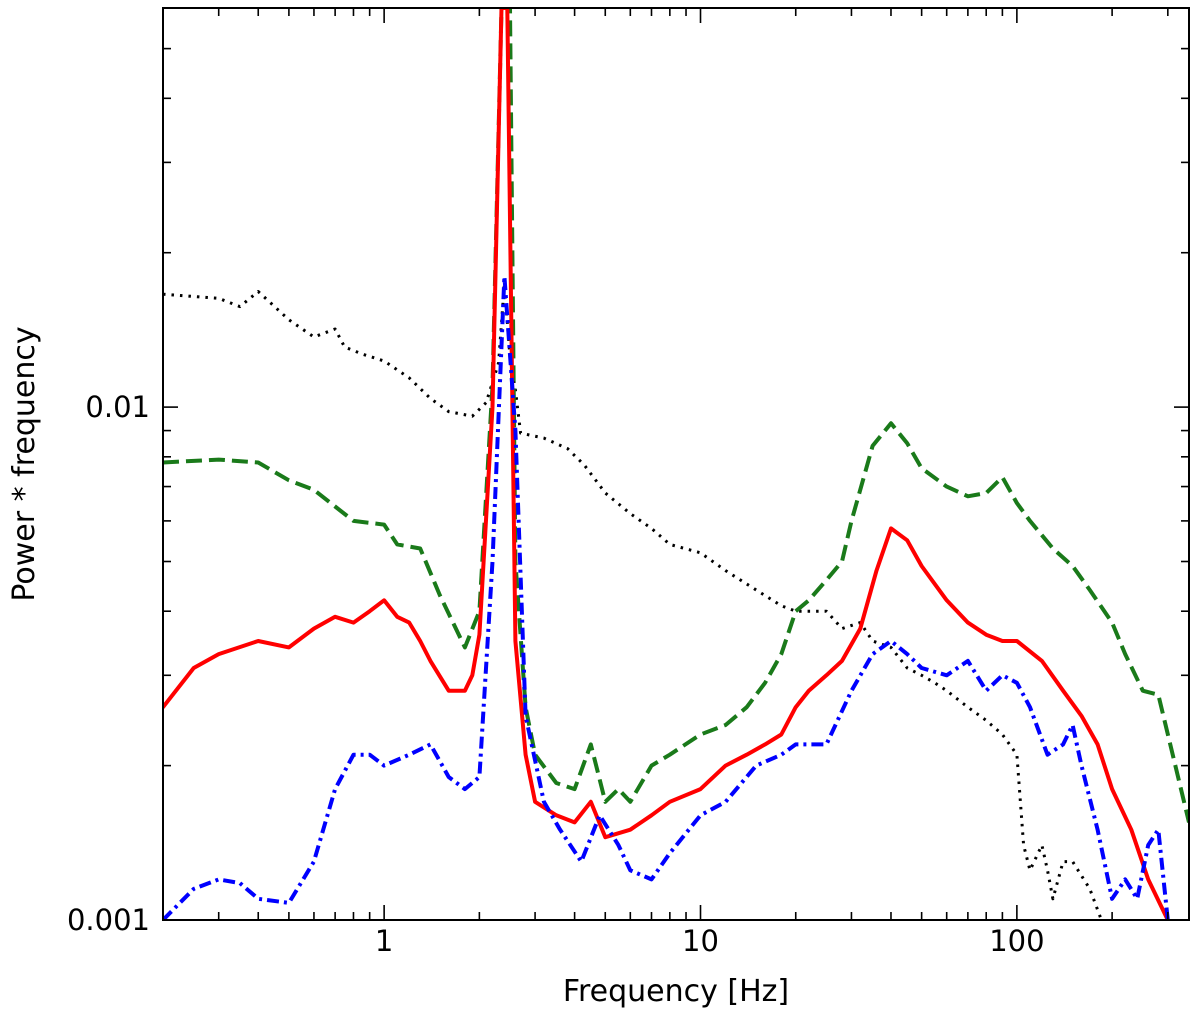 This screenshot has width=1200, height=1015. Describe the element at coordinates (1016, 941) in the screenshot. I see `x-tick-label: 100` at that location.